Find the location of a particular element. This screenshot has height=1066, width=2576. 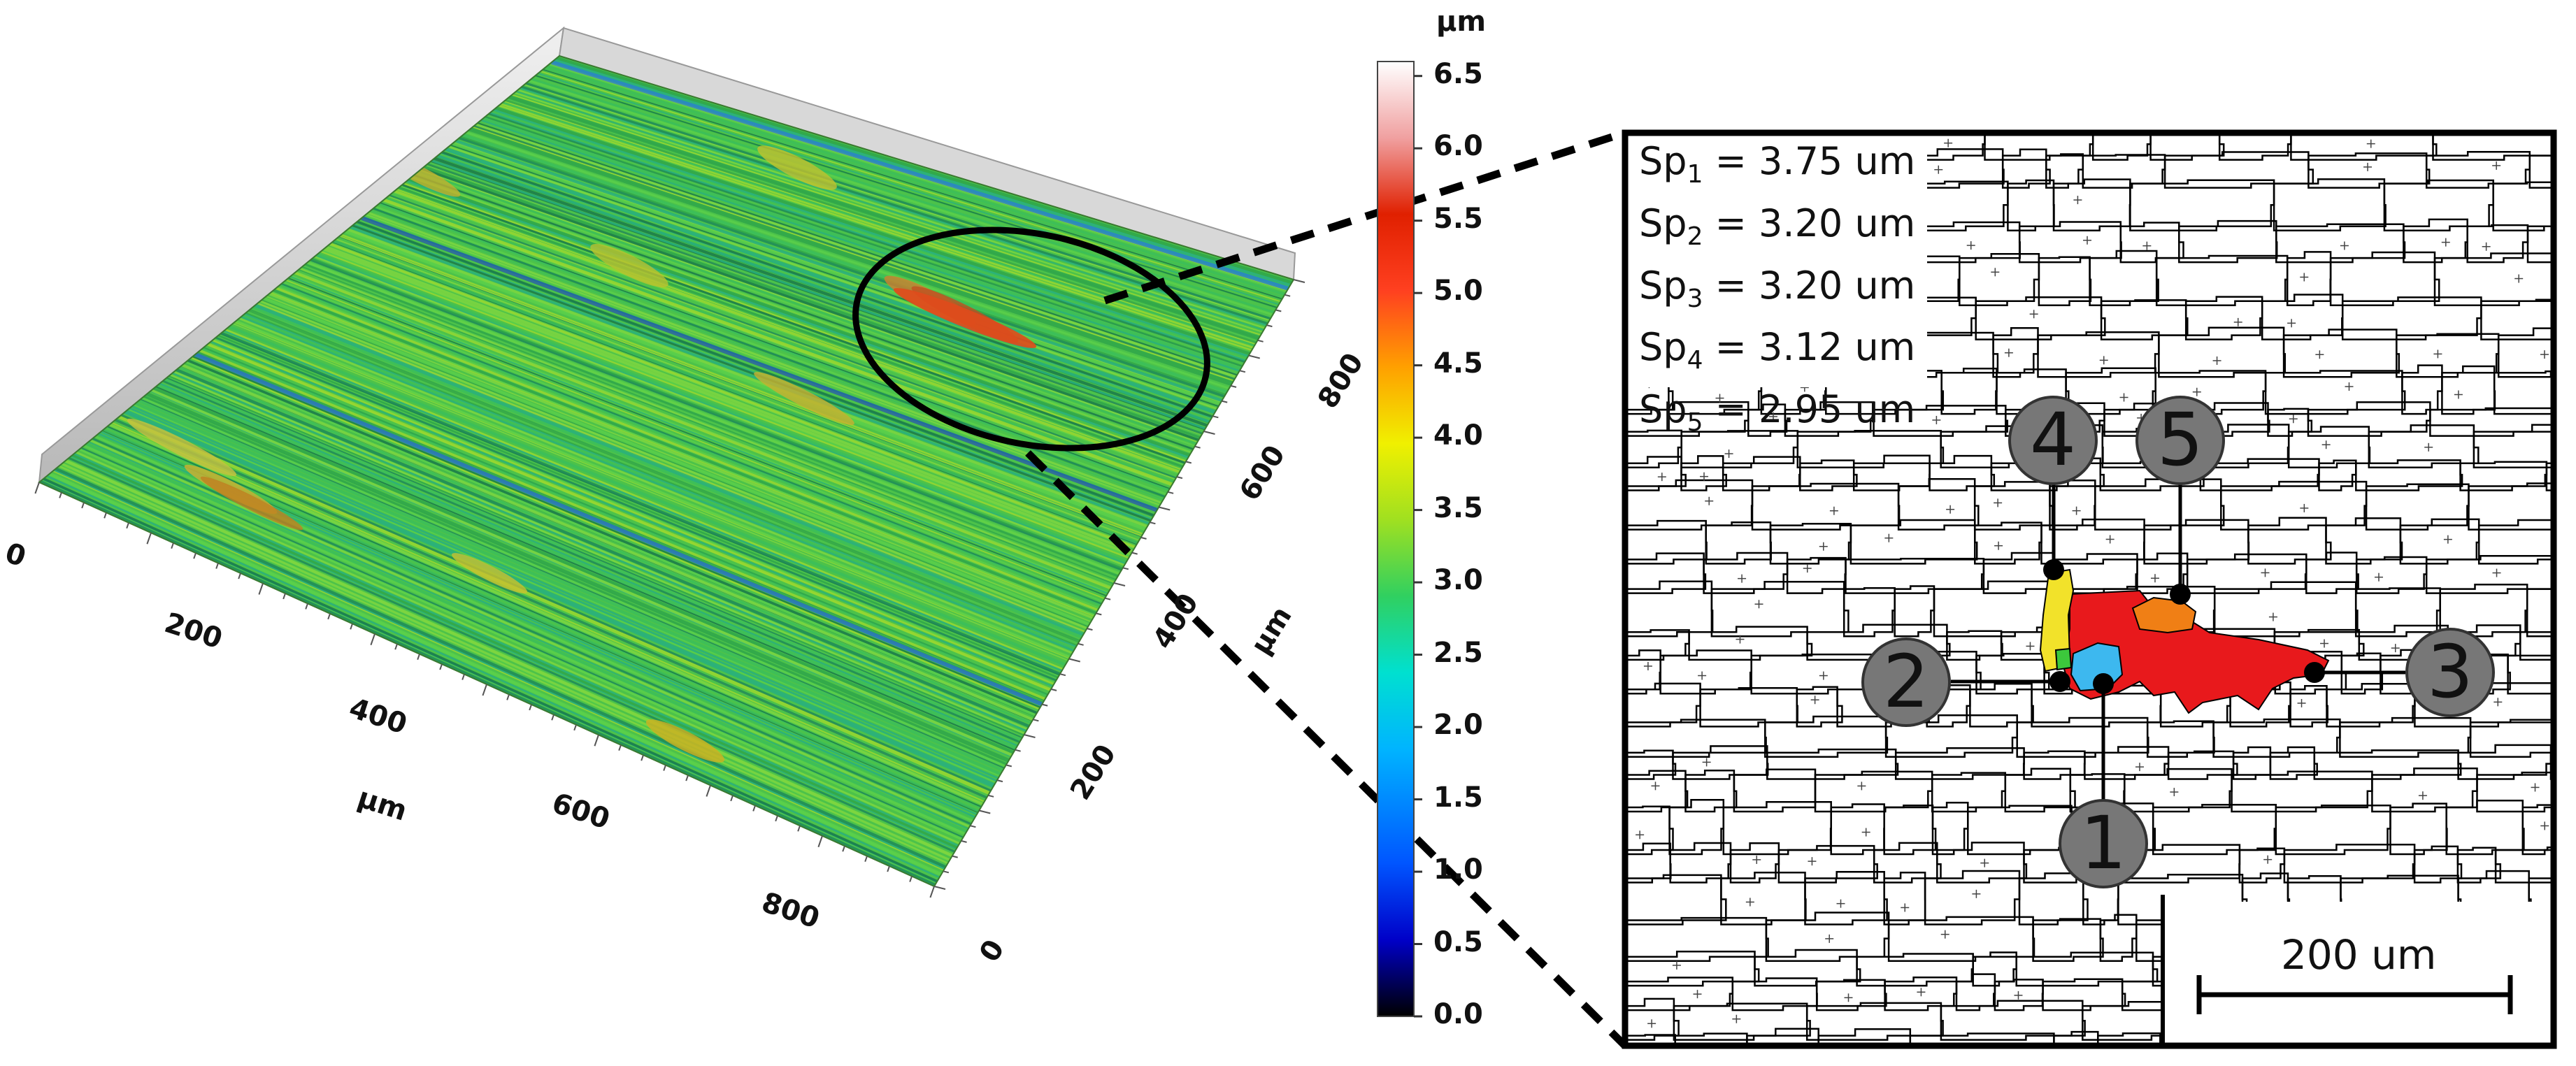

surface-groove-deep is located at coordinates (618, 529).